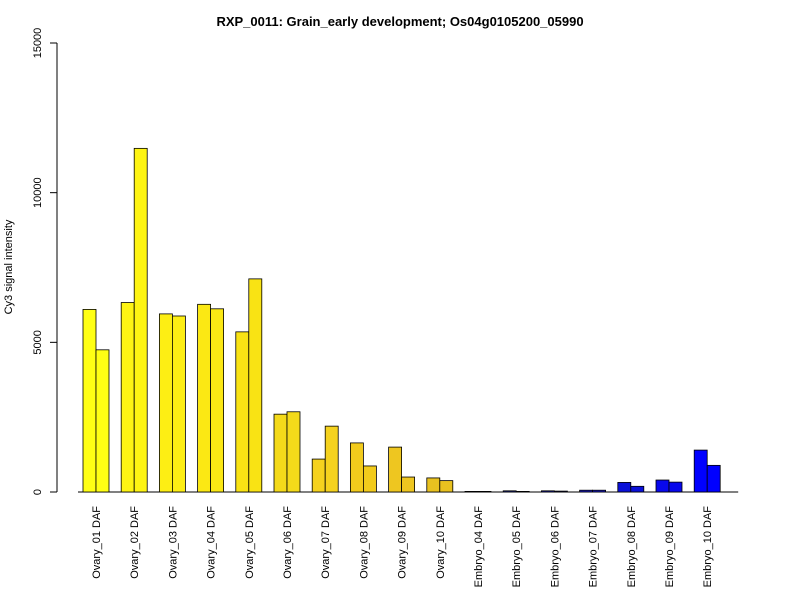 This screenshot has height=600, width=800. Describe the element at coordinates (250, 542) in the screenshot. I see `x-category-label: Ovary_05 DAF` at that location.